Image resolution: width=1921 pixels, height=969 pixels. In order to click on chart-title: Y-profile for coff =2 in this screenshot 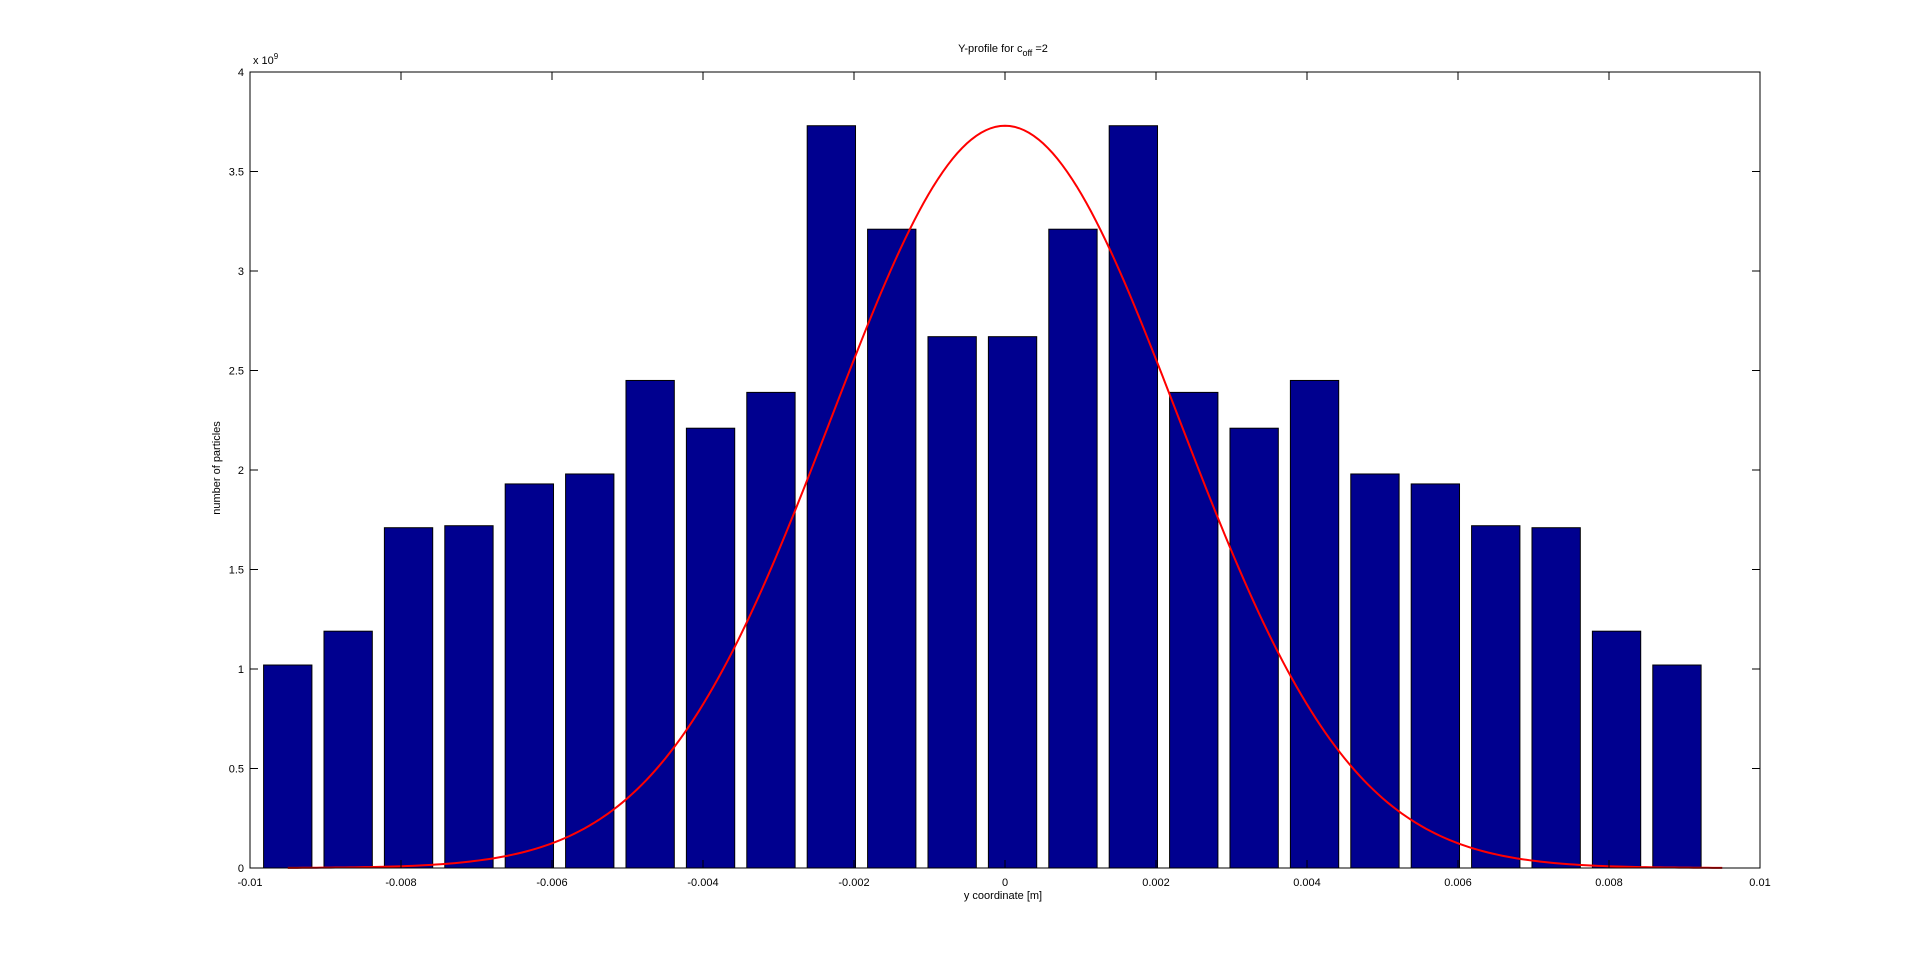, I will do `click(1003, 50)`.